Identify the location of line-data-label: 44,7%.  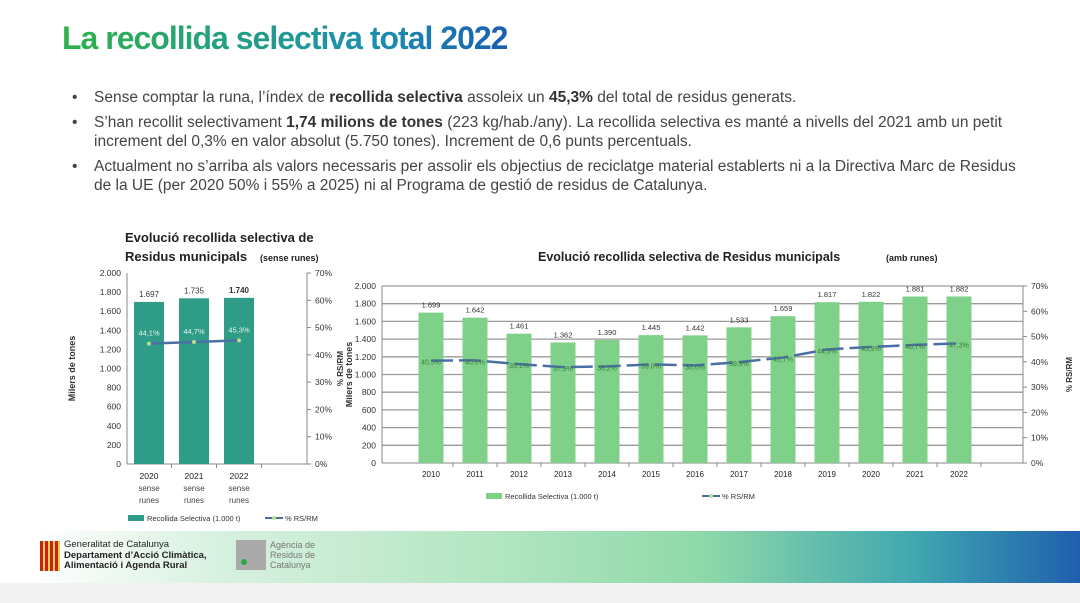
(194, 331).